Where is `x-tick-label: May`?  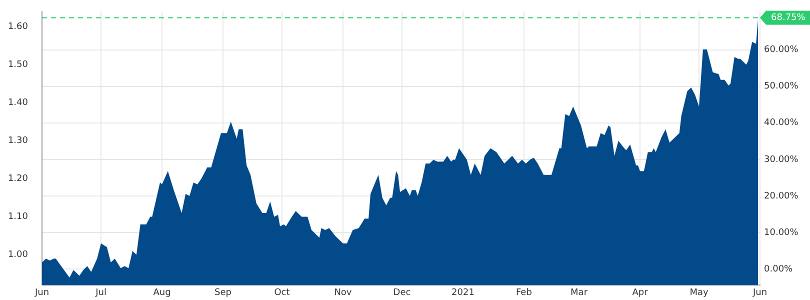 x-tick-label: May is located at coordinates (699, 293).